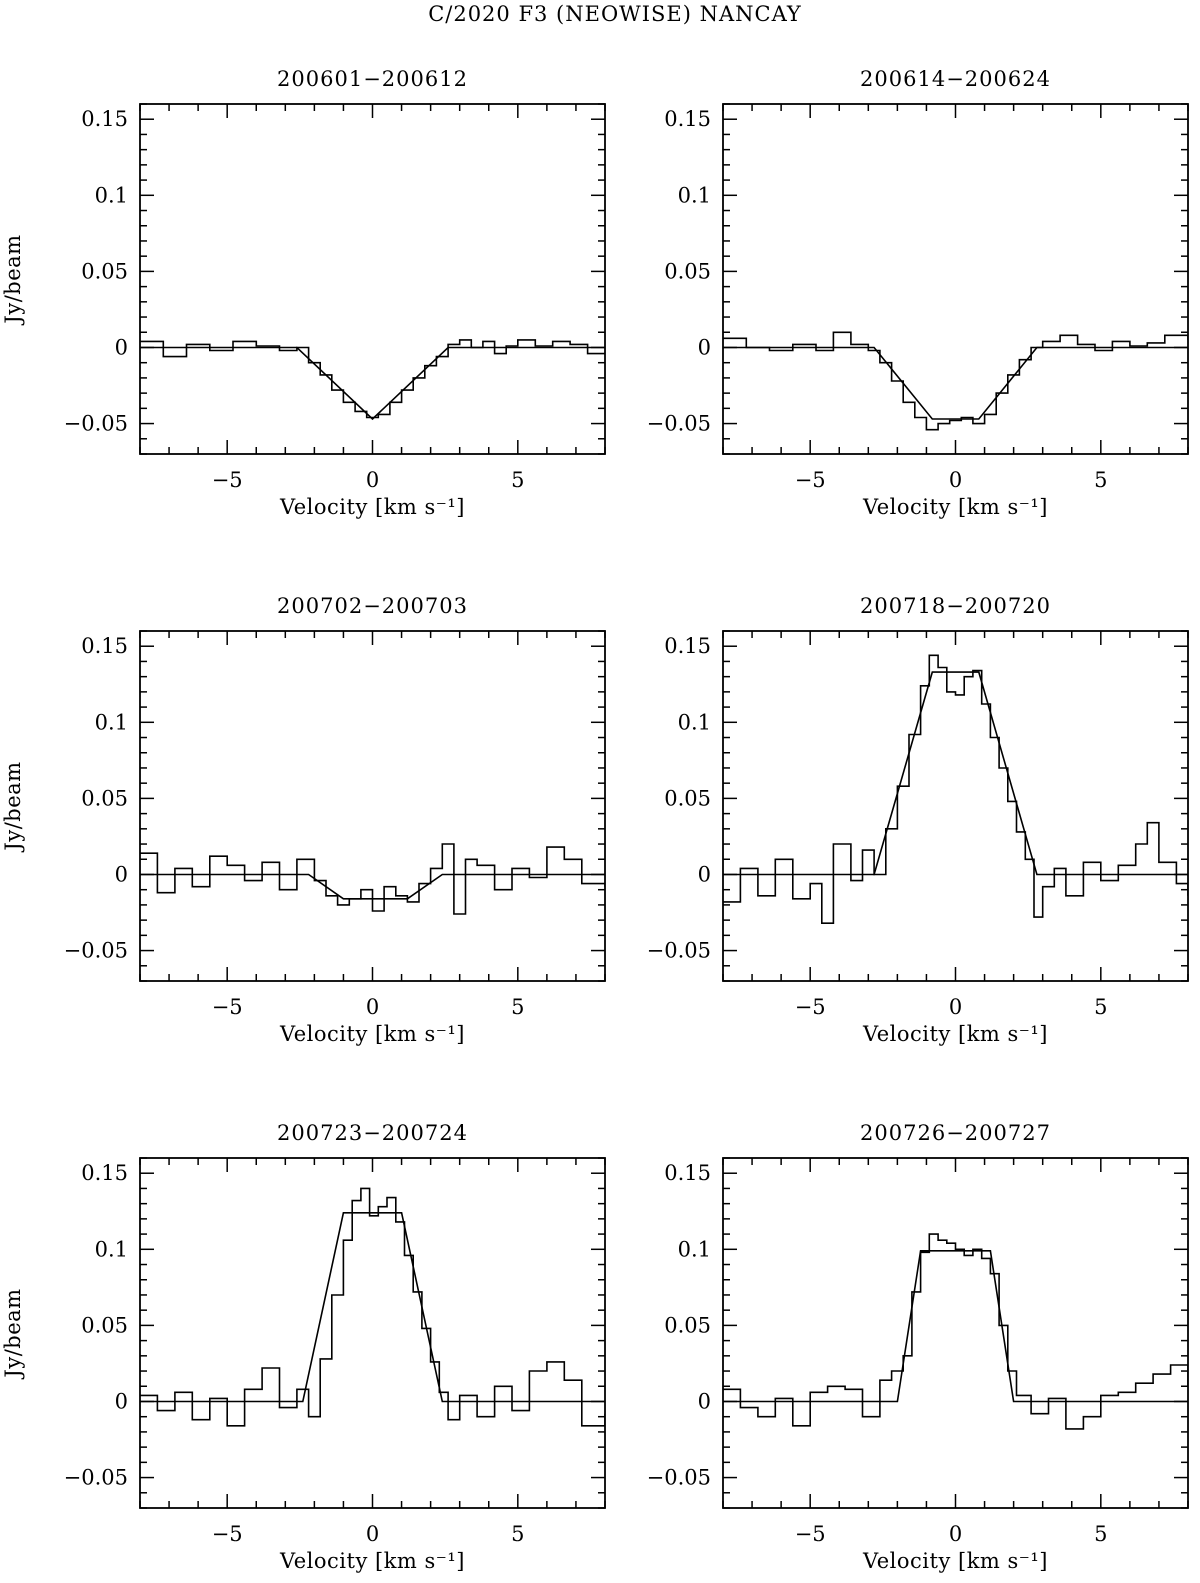  Describe the element at coordinates (955, 1133) in the screenshot. I see `panel-title: 200726−200727` at that location.